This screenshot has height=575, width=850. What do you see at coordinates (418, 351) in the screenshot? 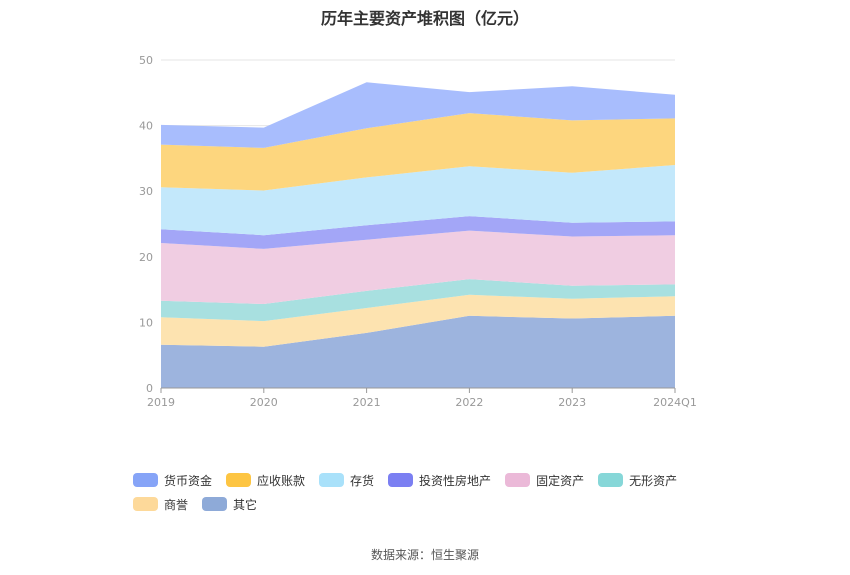
I see `area-其它` at bounding box center [418, 351].